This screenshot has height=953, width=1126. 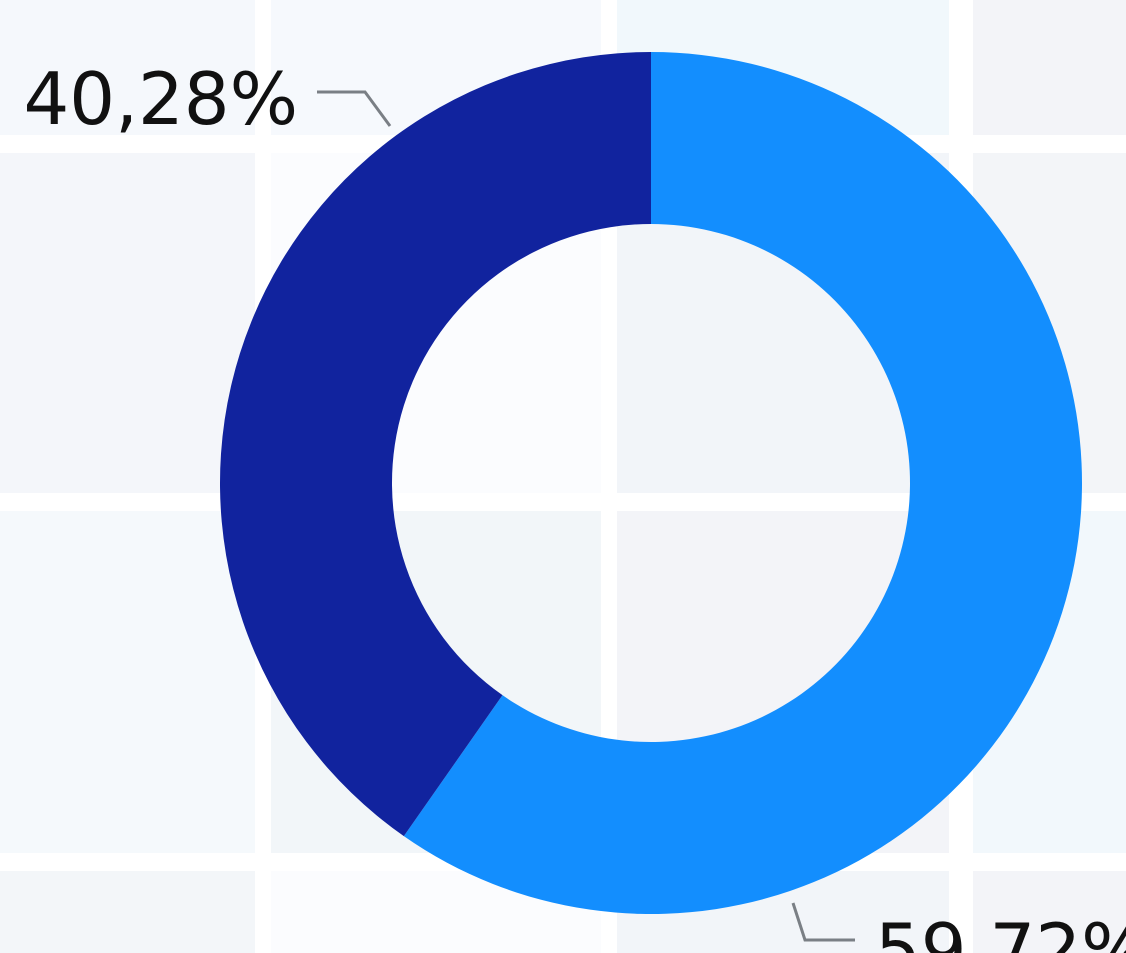 What do you see at coordinates (160, 99) in the screenshot?
I see `data-label: 40,28%` at bounding box center [160, 99].